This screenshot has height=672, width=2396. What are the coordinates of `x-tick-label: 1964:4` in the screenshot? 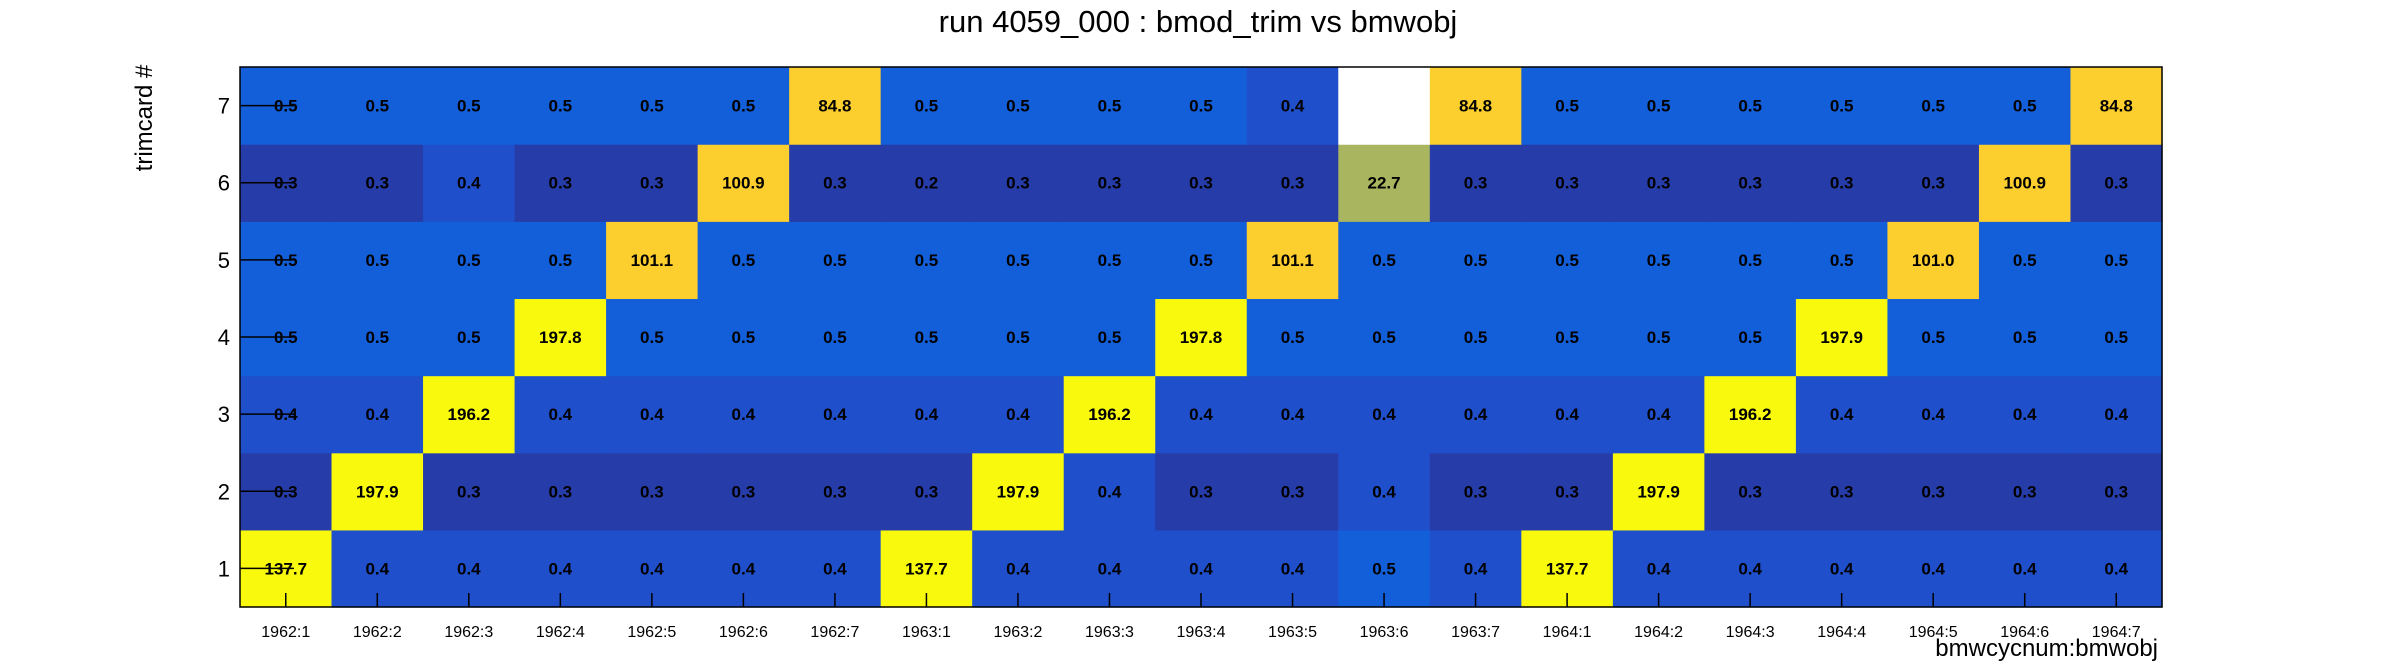 It's located at (1841, 632).